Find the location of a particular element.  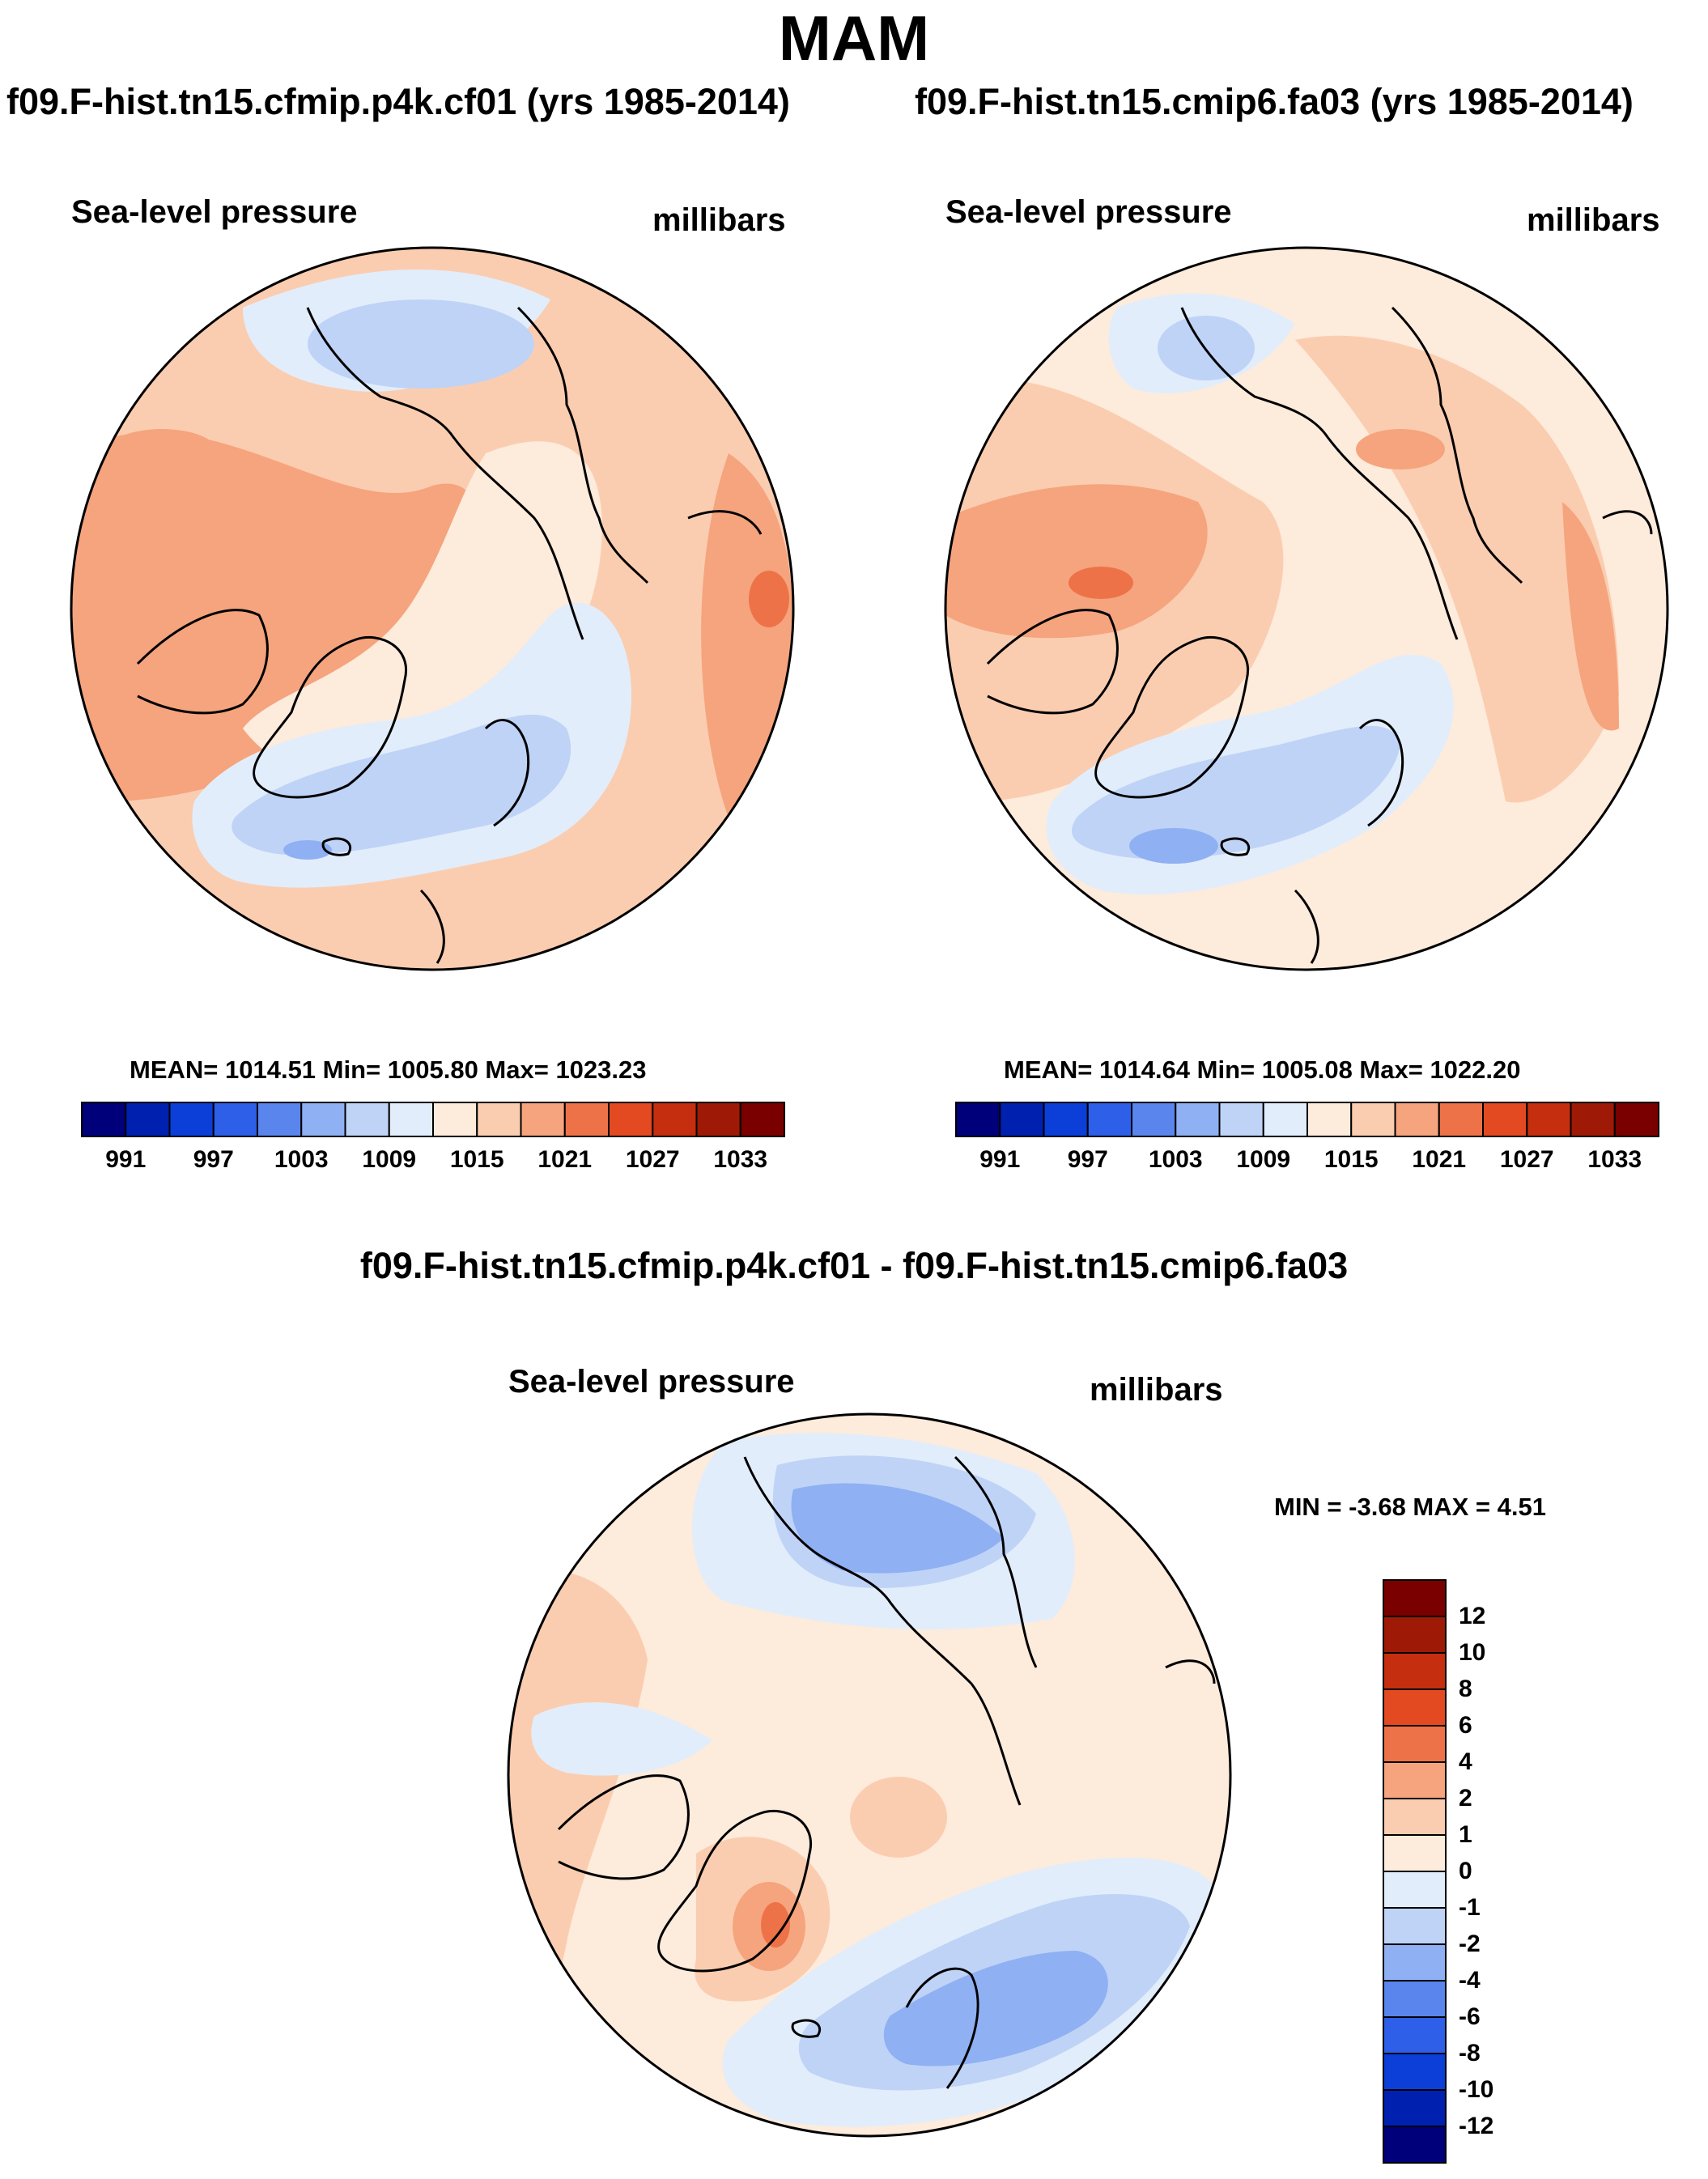

slp-field-case1 is located at coordinates (432, 609).